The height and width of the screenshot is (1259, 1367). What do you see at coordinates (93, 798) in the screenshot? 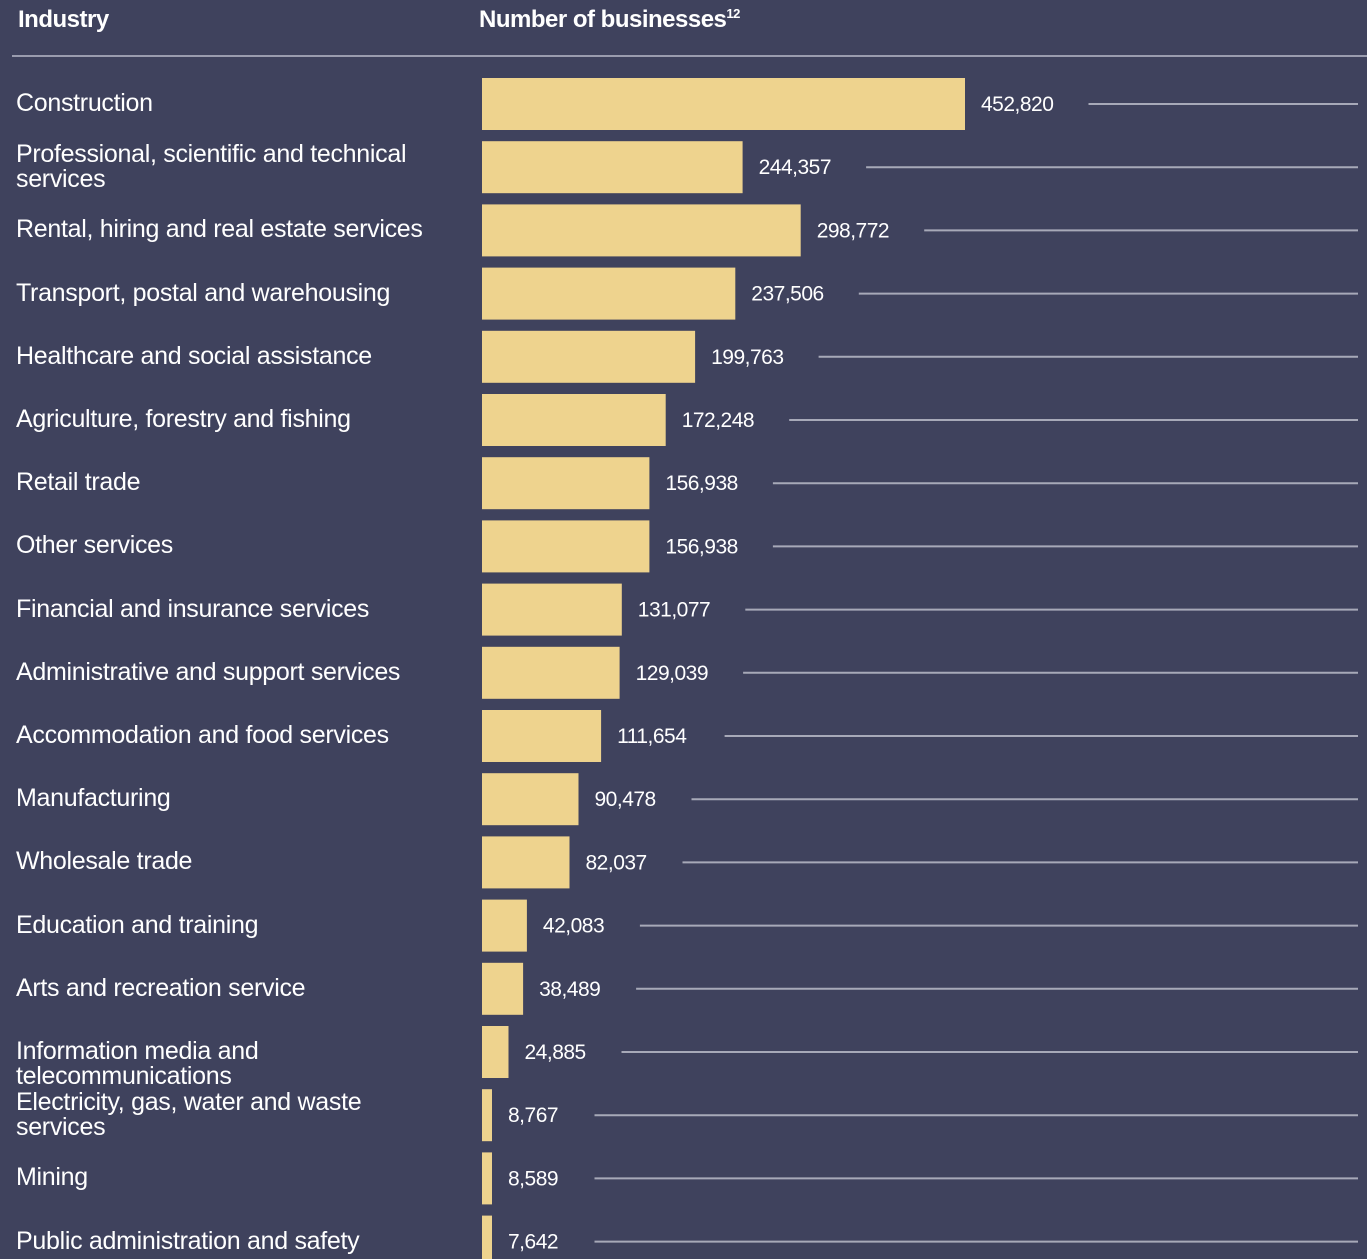
I see `category-label: Manufacturing` at bounding box center [93, 798].